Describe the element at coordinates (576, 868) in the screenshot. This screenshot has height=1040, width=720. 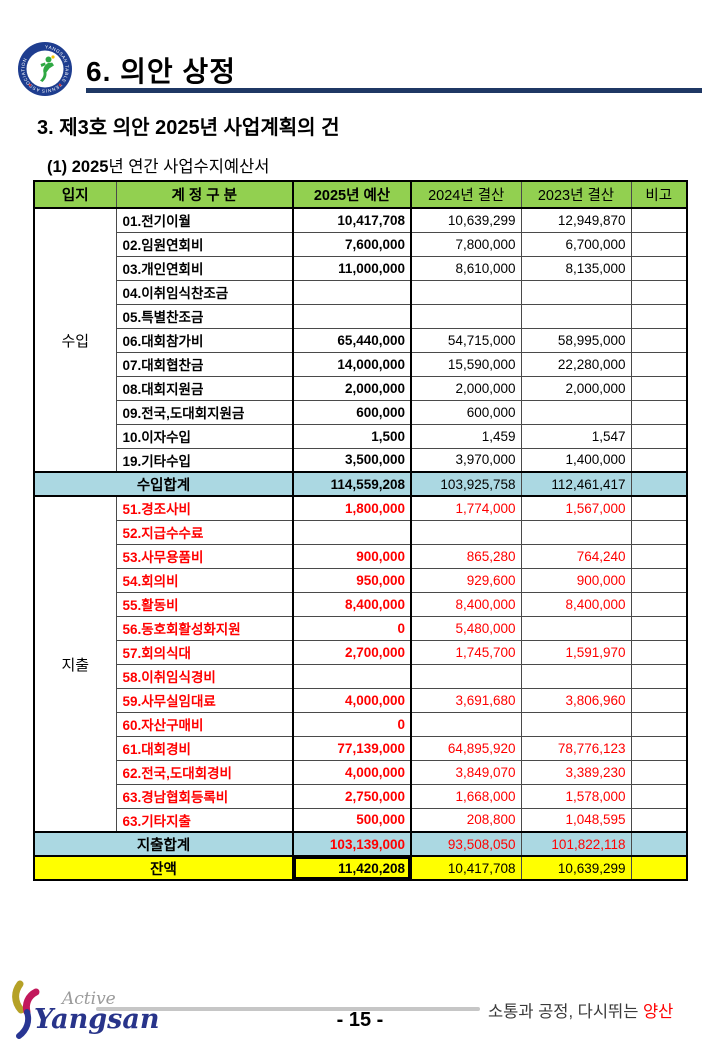
I see `result-2023-cell: 10,639,299` at that location.